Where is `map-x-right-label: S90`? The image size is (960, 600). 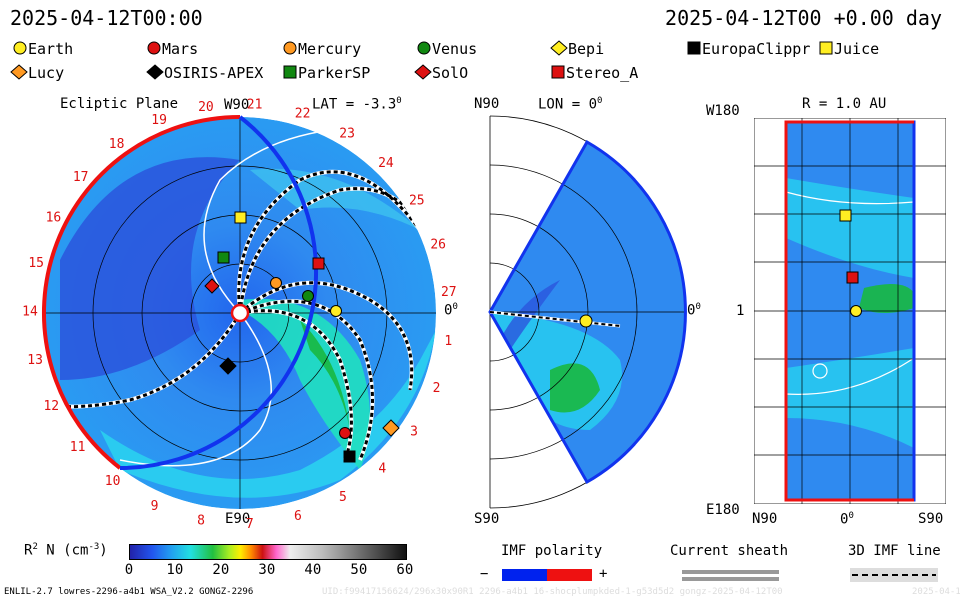
map-x-right-label: S90 is located at coordinates (931, 519).